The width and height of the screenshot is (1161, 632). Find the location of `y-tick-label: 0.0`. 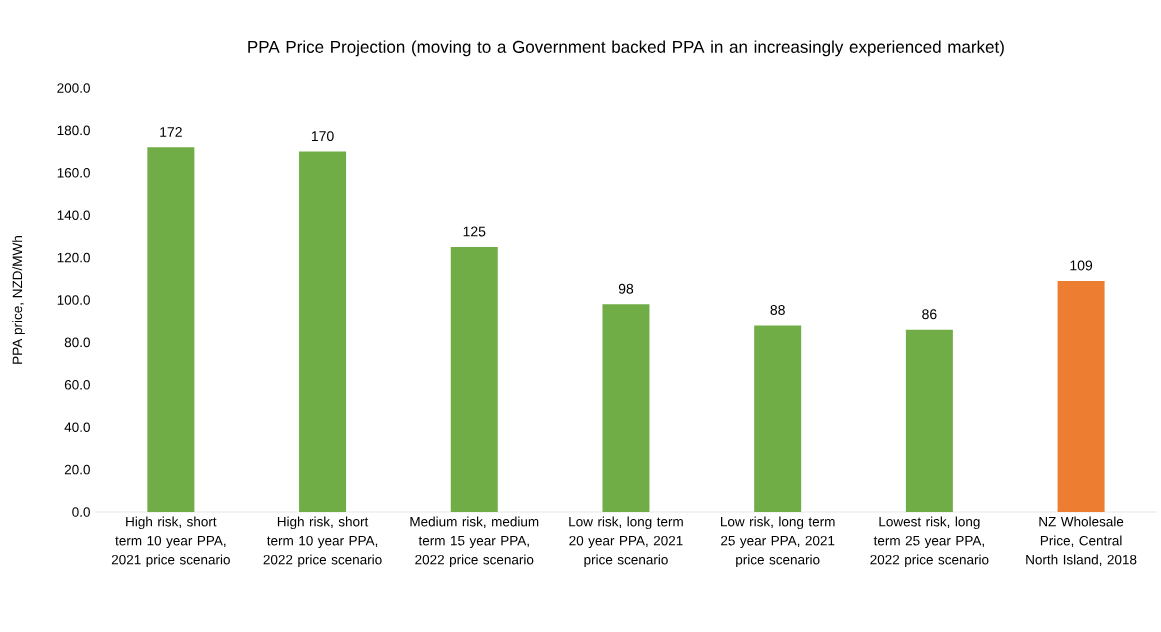

y-tick-label: 0.0 is located at coordinates (81, 512).